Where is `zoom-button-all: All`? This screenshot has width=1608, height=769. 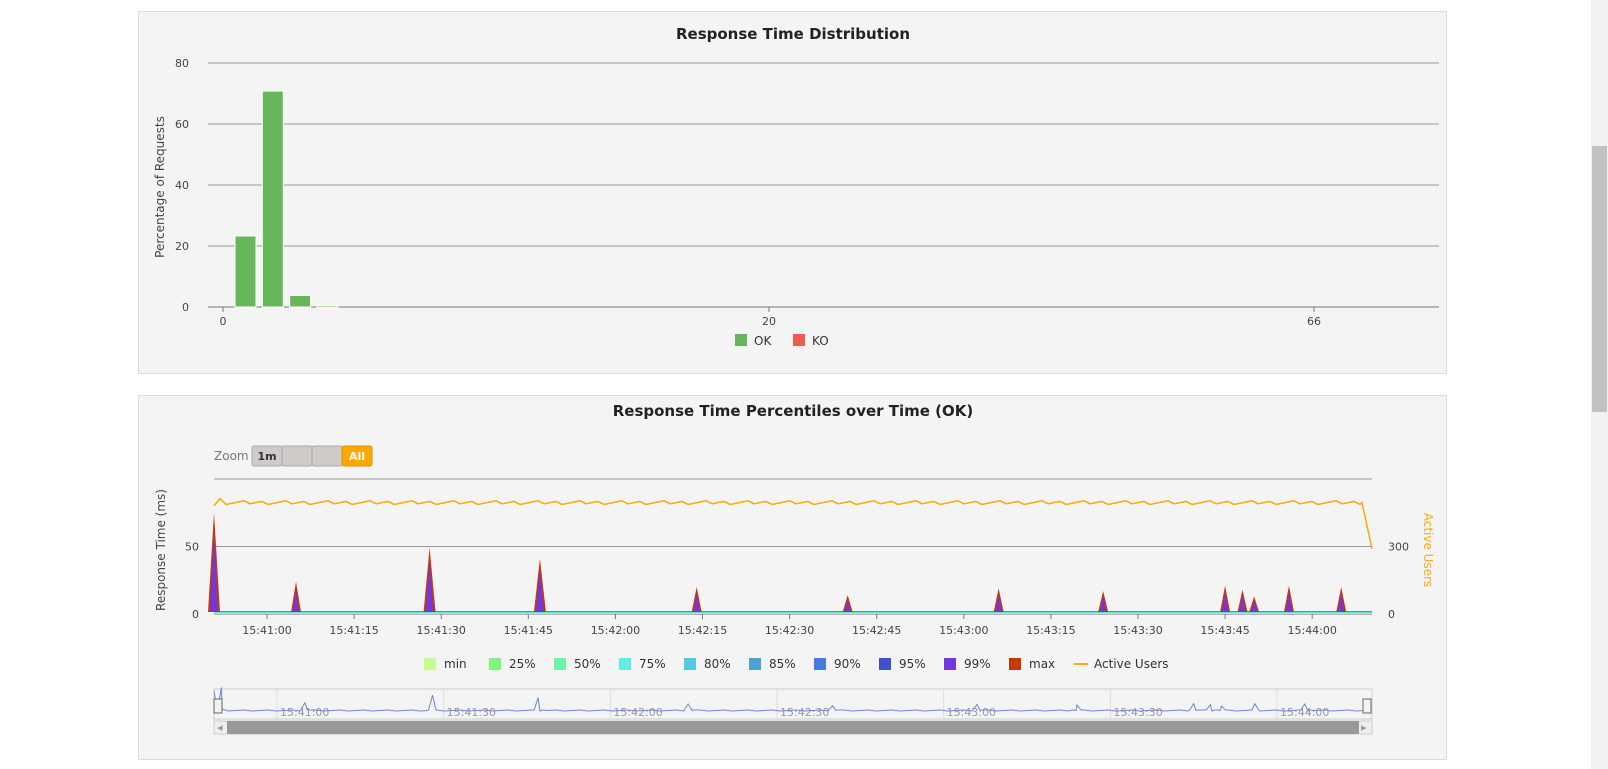 zoom-button-all: All is located at coordinates (357, 456).